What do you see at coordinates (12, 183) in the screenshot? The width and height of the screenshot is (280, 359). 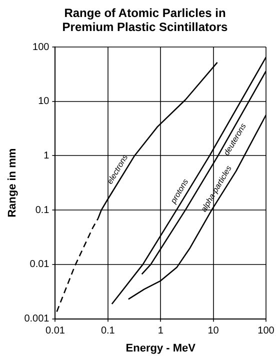 I see `y-axis-title: Range in mm` at bounding box center [12, 183].